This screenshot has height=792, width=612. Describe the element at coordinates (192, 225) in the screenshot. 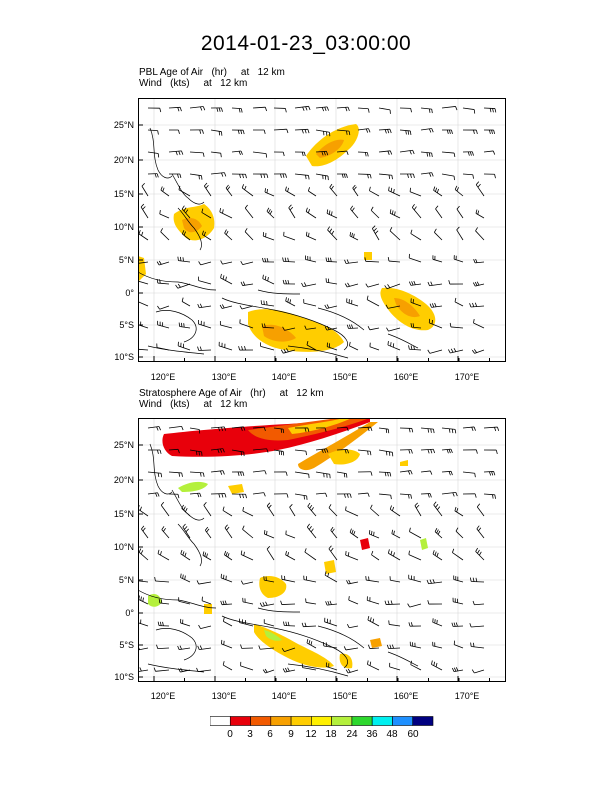

I see `pbl-blob-philippines-core` at that location.